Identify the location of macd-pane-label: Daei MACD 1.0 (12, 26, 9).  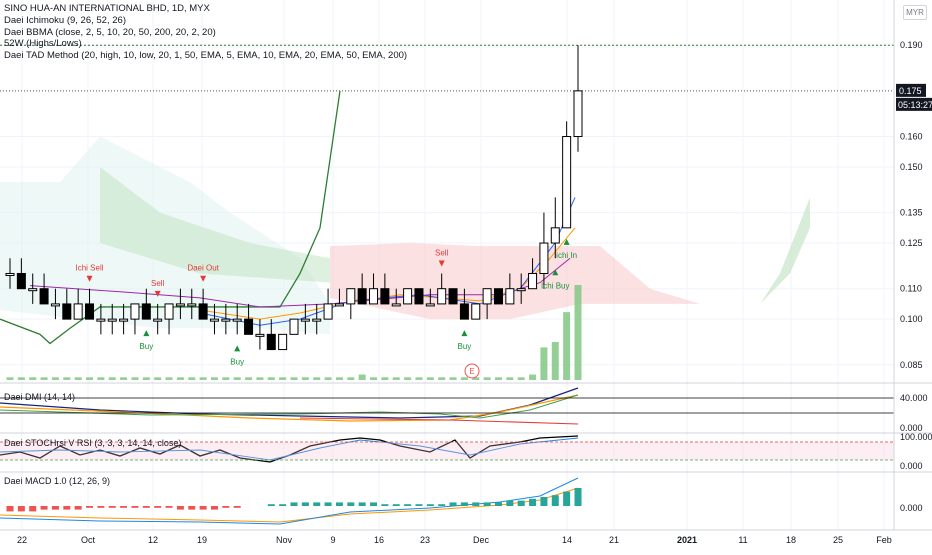
(57, 481).